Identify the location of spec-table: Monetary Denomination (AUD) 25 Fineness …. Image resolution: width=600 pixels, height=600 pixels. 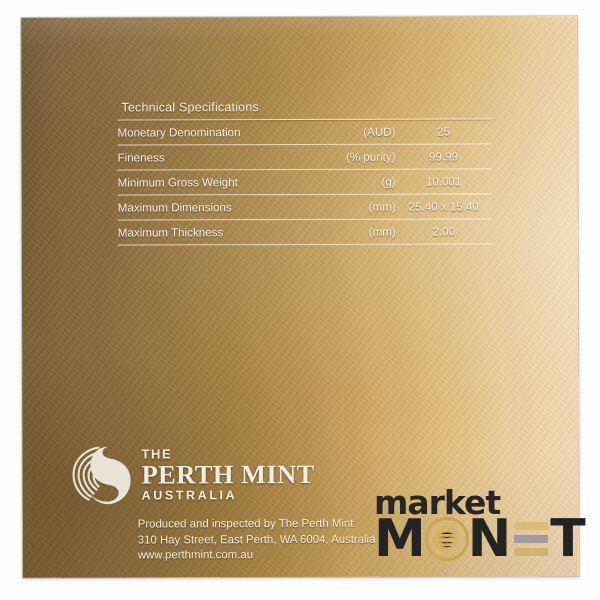
(304, 182).